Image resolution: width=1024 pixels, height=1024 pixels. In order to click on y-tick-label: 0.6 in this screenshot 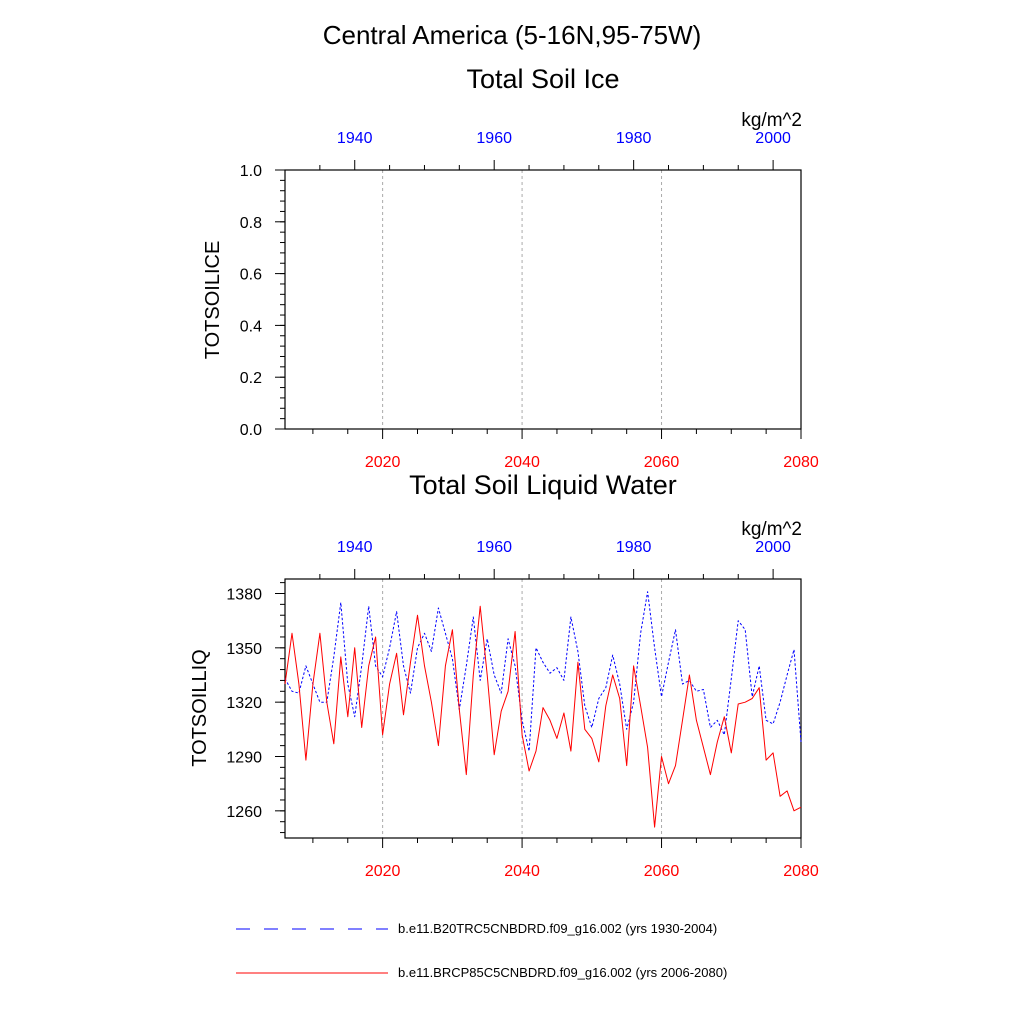, I will do `click(251, 275)`.